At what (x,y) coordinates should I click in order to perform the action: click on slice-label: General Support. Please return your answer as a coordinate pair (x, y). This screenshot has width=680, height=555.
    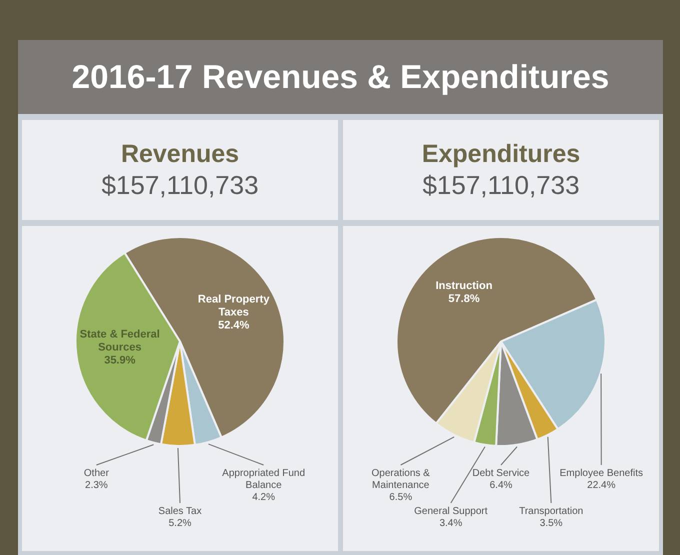
    Looking at the image, I should click on (451, 511).